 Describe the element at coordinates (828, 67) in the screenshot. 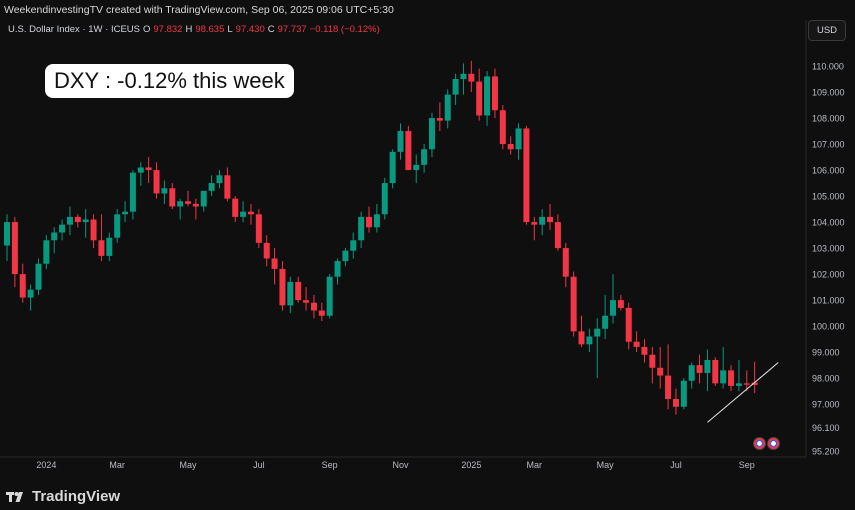

I see `y-tick-label: 110.000` at that location.